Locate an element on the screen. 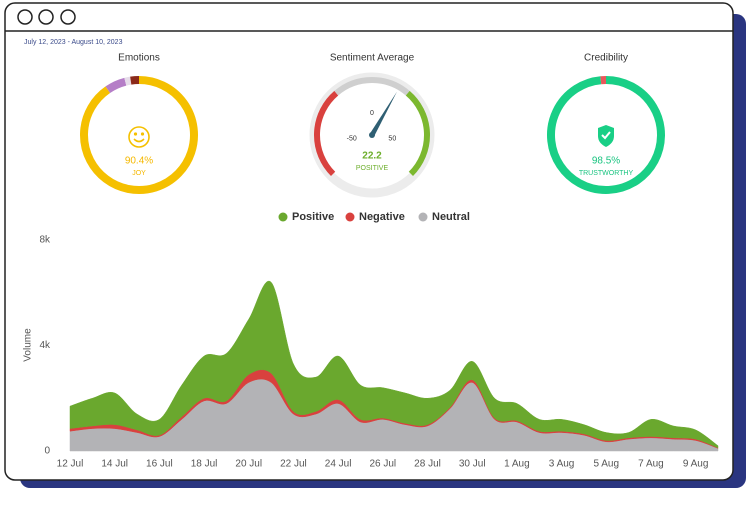 The height and width of the screenshot is (520, 750). gauge-tick-label: 0 is located at coordinates (372, 113).